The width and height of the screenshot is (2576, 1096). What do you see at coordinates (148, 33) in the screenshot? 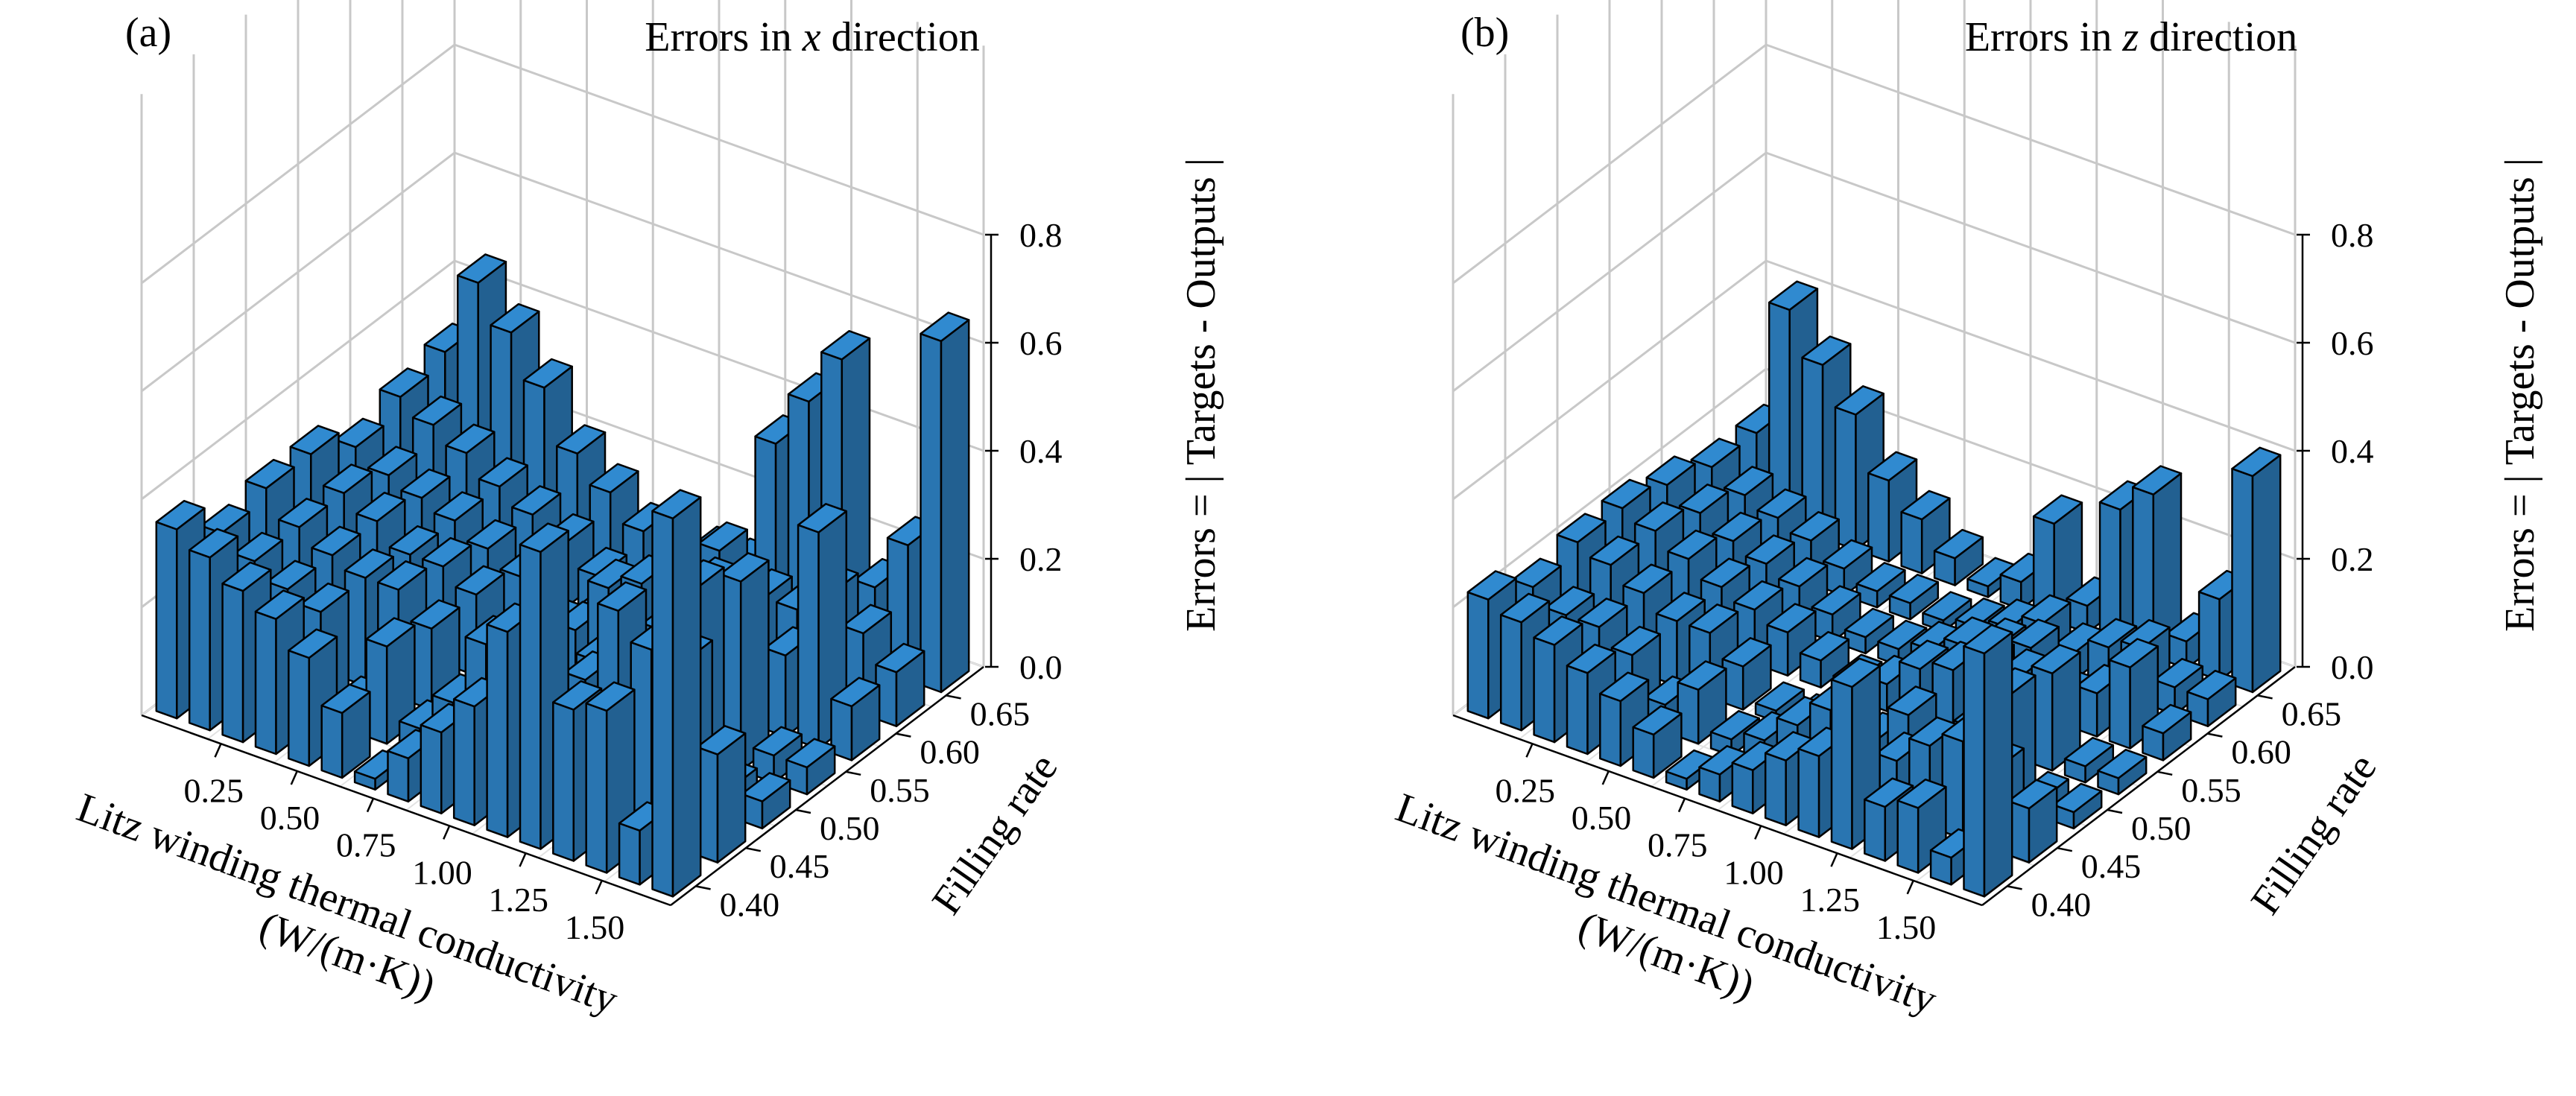
I see `panel-label: (a)` at bounding box center [148, 33].